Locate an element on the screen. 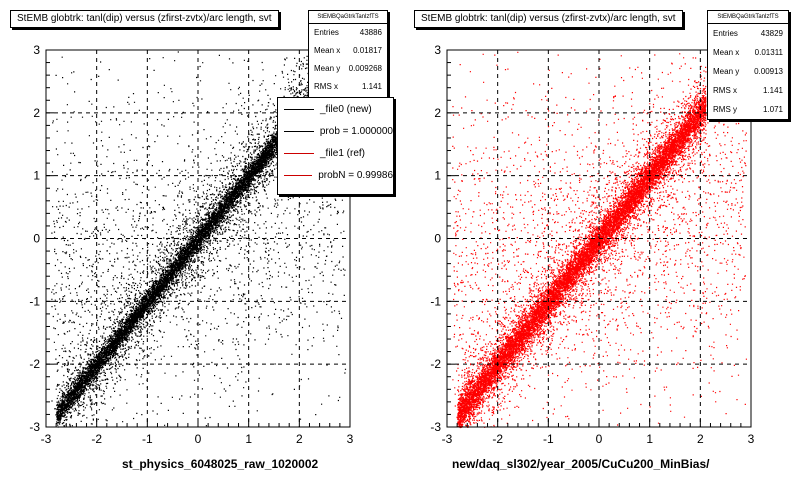 The image size is (800, 480). left-rms-x-value: 1.141 is located at coordinates (371, 86).